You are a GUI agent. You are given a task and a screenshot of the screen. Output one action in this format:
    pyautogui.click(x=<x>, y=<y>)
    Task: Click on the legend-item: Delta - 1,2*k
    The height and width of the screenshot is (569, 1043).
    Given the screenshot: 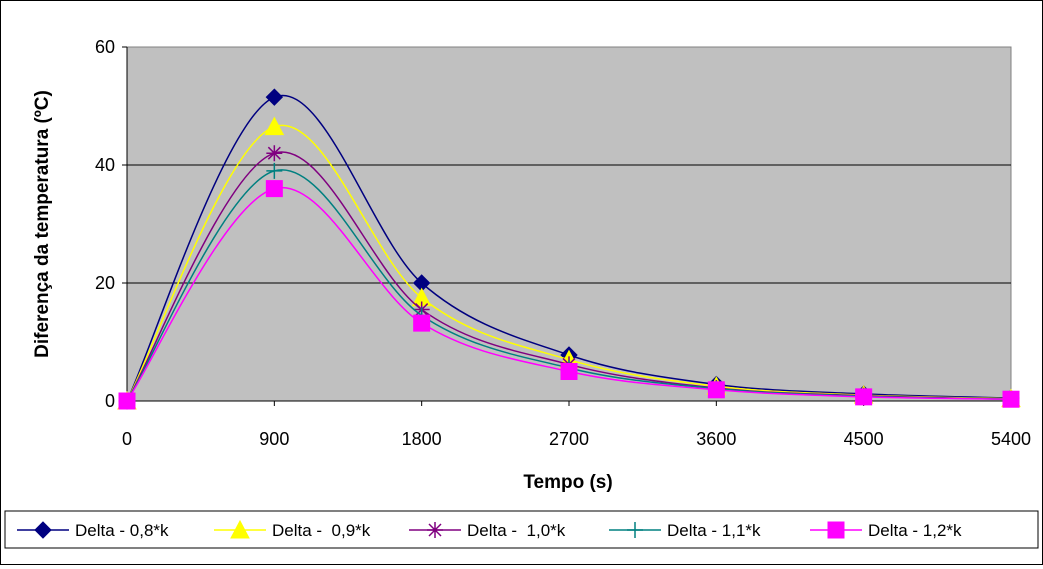 What is the action you would take?
    pyautogui.click(x=886, y=530)
    